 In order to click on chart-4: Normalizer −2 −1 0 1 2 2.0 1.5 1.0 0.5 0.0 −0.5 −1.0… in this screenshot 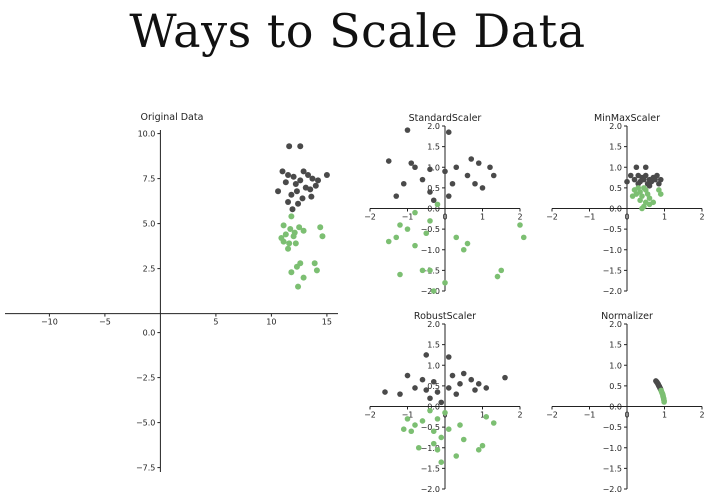, I will do `click(625, 402)`.